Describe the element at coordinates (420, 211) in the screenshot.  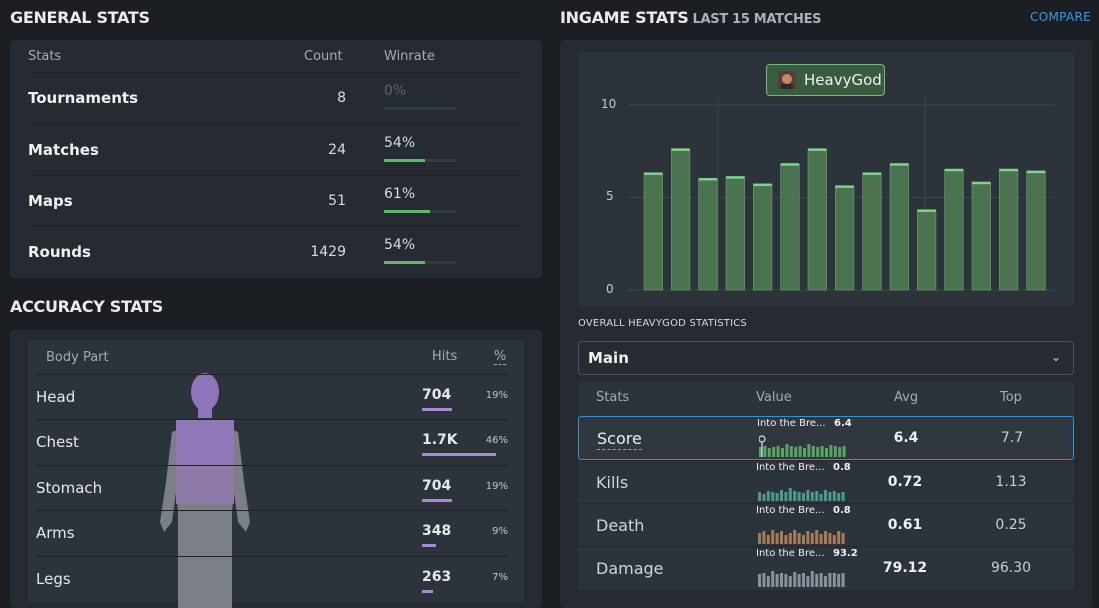
I see `winrate-bar-track` at that location.